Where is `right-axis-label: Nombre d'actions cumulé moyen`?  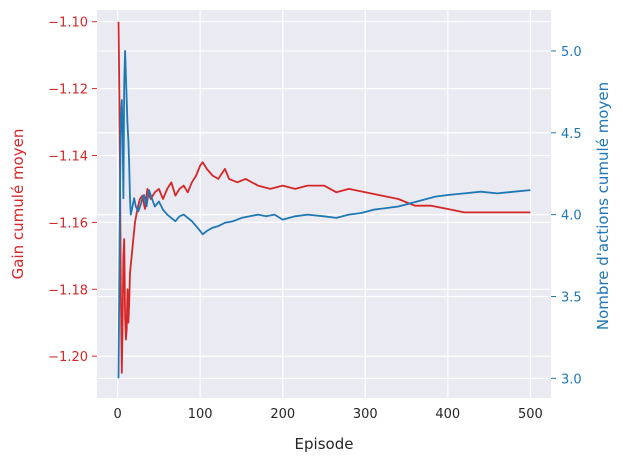
right-axis-label: Nombre d'actions cumulé moyen is located at coordinates (603, 206).